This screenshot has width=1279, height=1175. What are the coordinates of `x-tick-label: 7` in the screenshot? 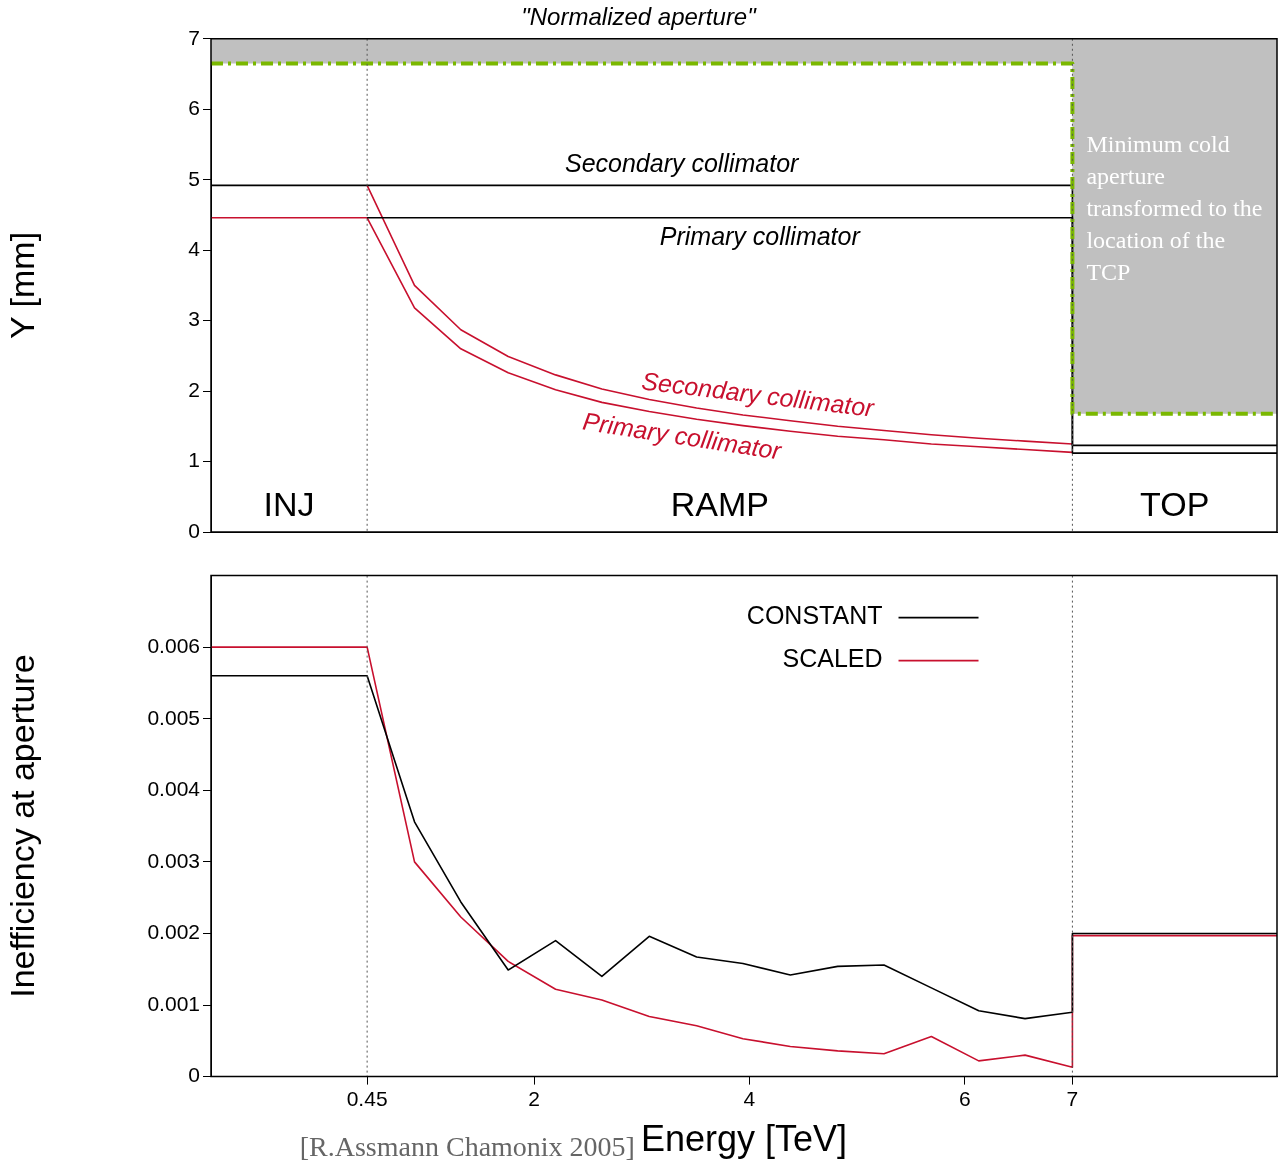 It's located at (1072, 1098).